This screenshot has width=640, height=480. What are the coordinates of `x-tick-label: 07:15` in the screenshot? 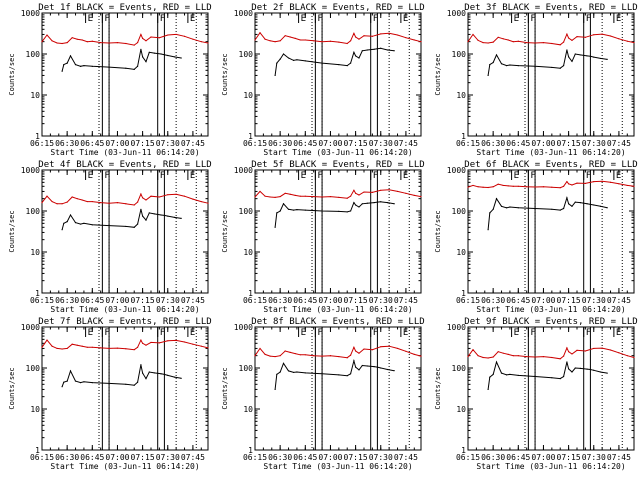 It's located at (143, 300).